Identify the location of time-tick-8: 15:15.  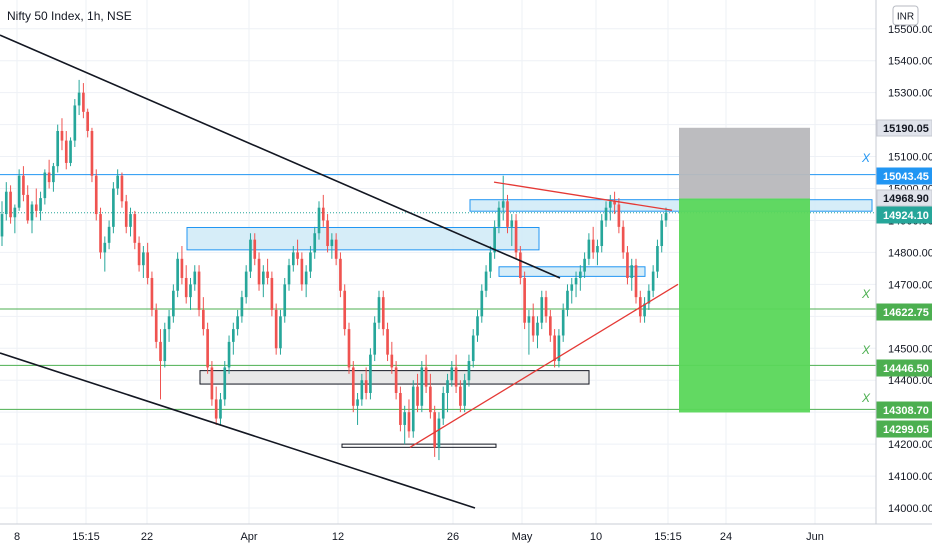
(668, 537).